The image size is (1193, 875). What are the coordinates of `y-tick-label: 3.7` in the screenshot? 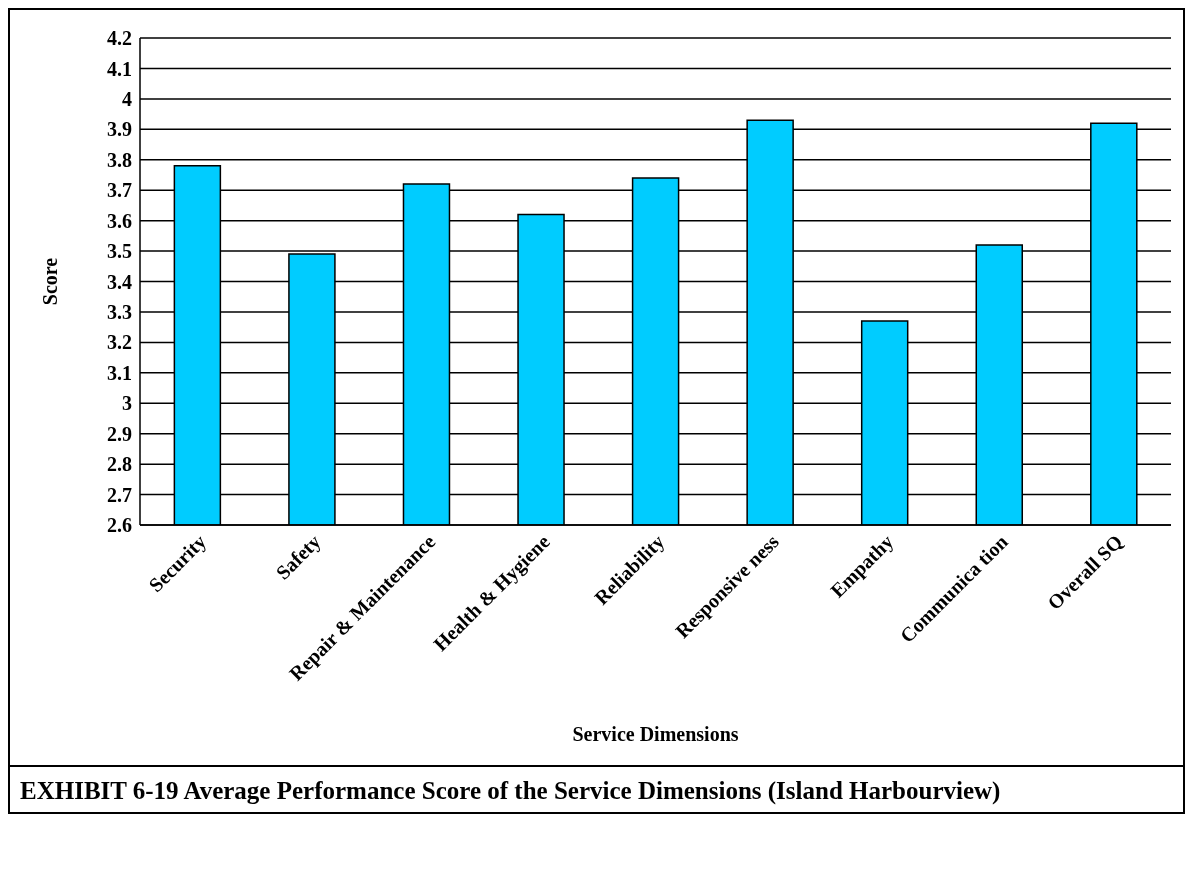 It's located at (119, 190).